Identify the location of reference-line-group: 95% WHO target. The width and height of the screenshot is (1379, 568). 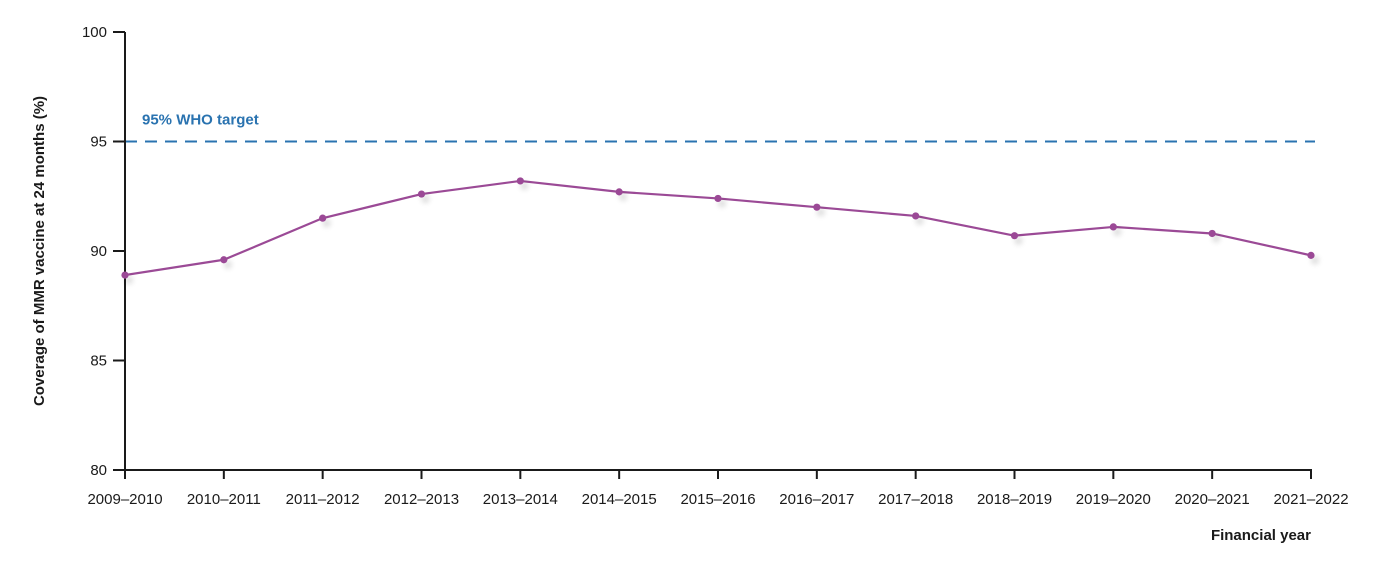
(720, 127).